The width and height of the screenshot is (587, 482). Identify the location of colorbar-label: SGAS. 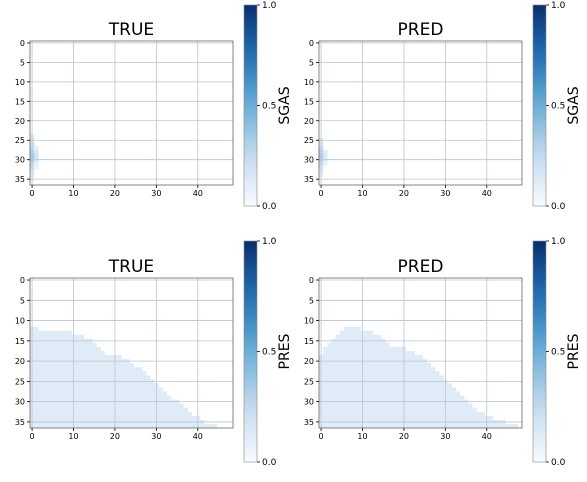
(285, 105).